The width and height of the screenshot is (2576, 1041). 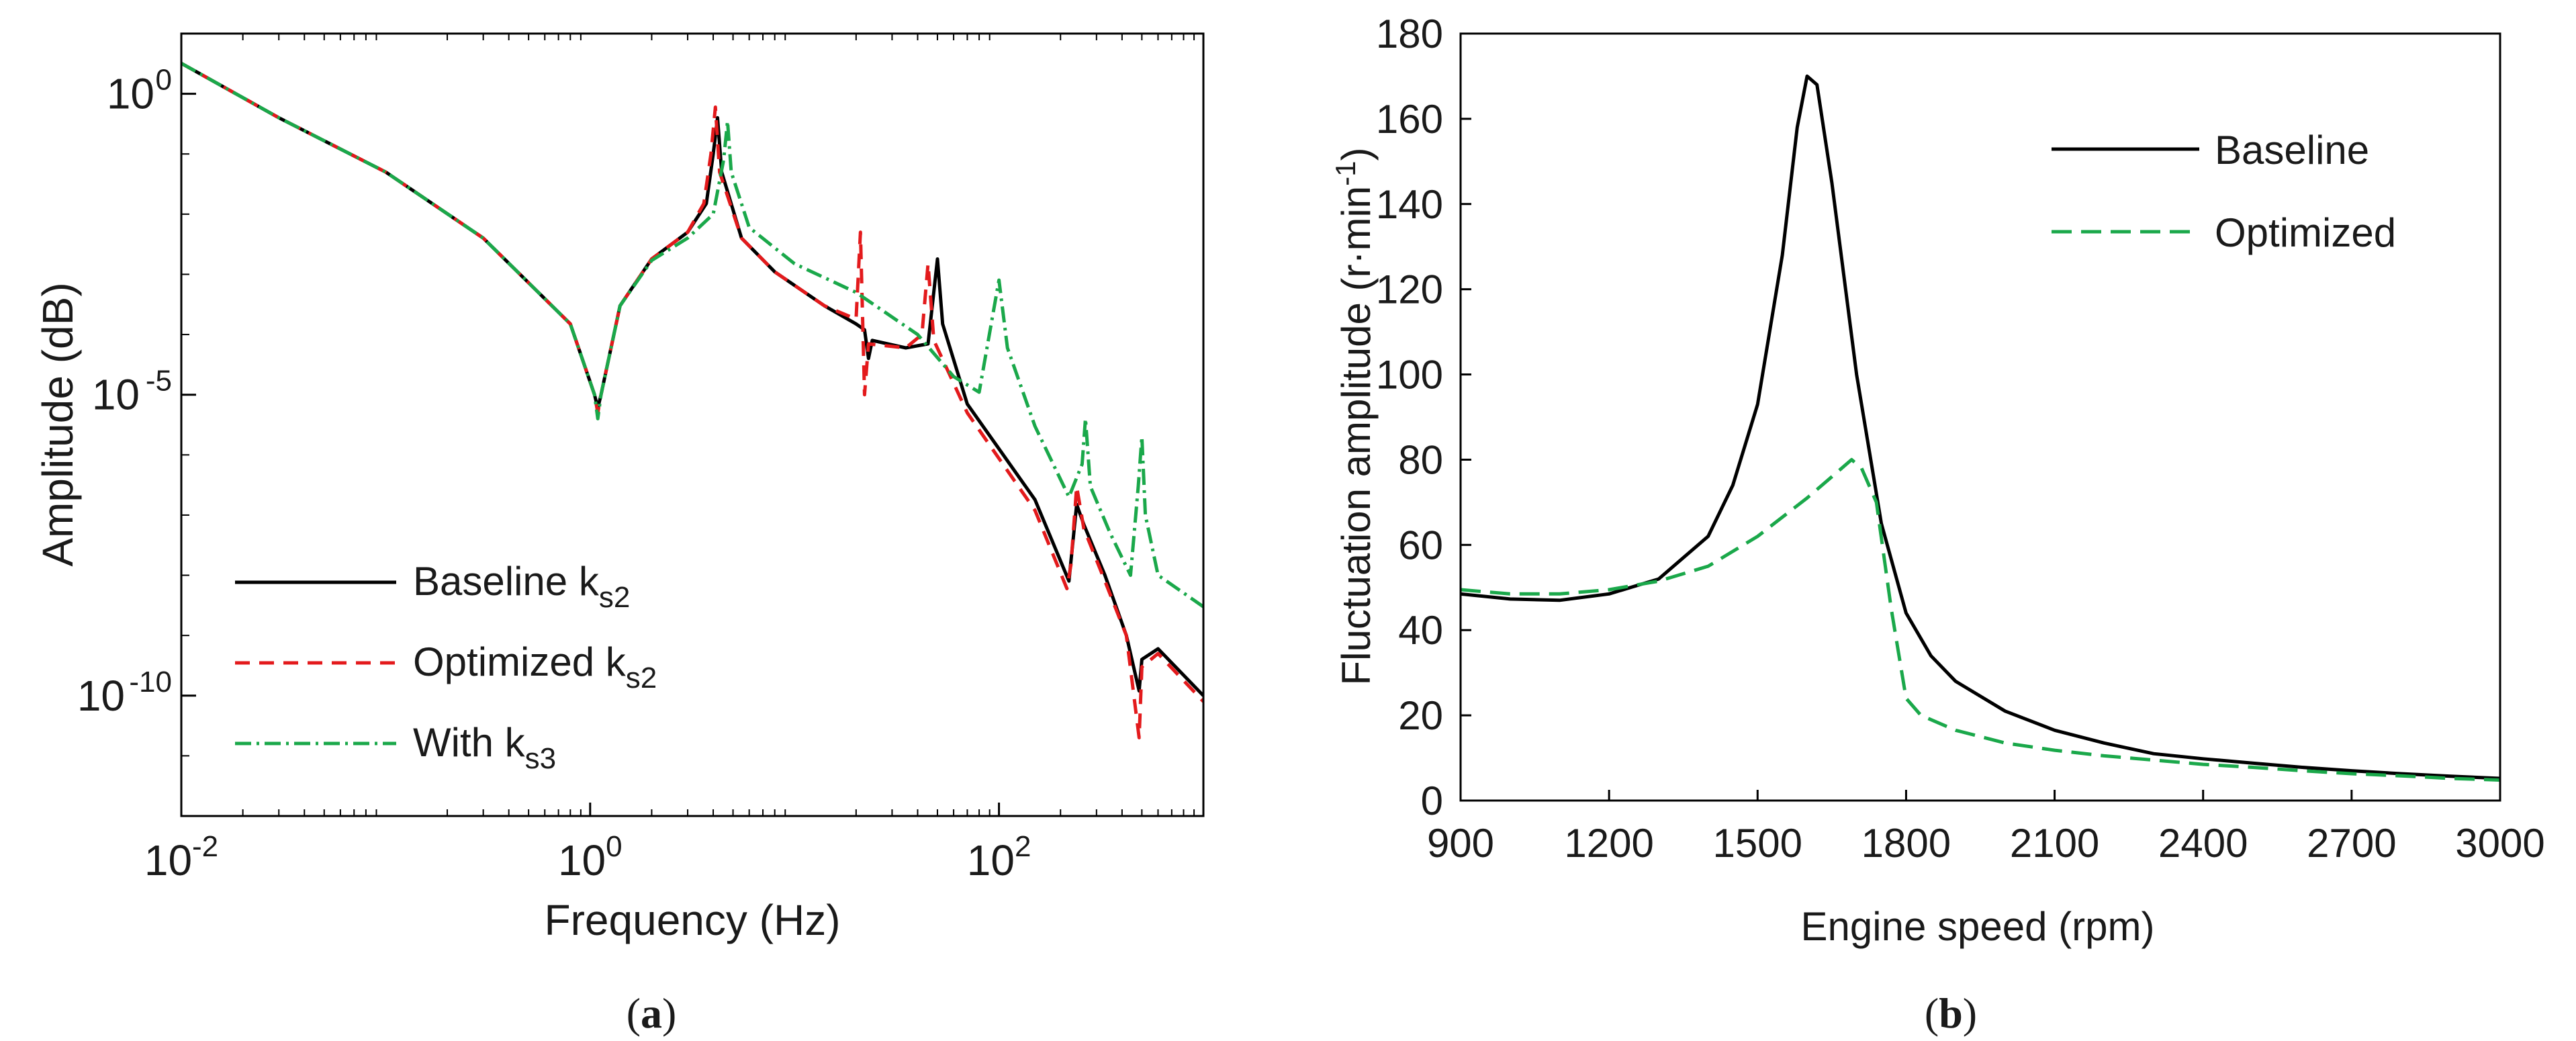 I want to click on chart-b-y-tick-label: 100, so click(x=1409, y=375).